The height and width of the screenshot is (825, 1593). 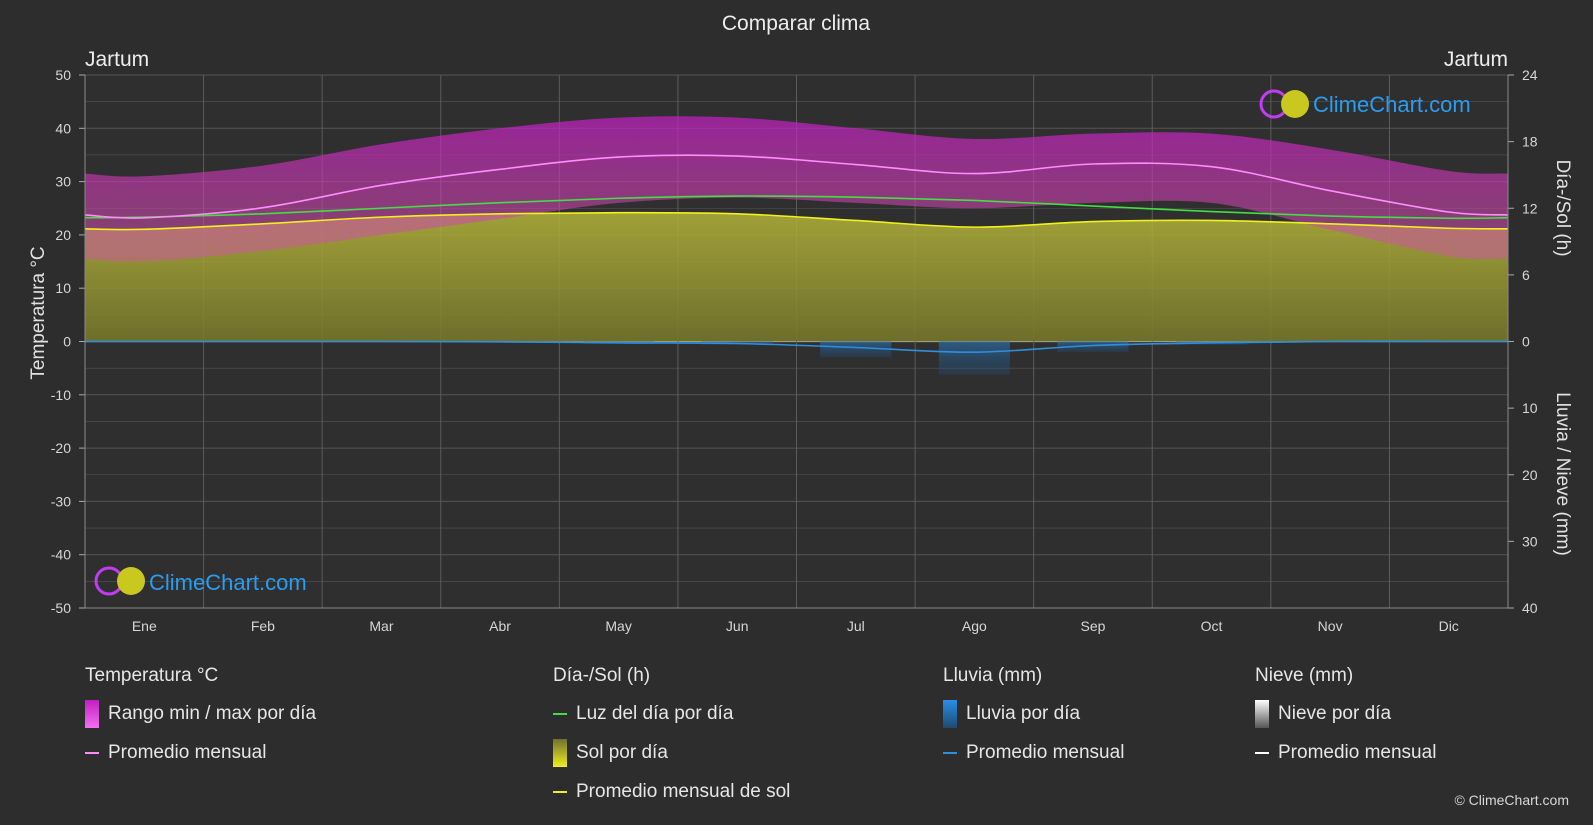 What do you see at coordinates (500, 626) in the screenshot?
I see `month-label: Abr` at bounding box center [500, 626].